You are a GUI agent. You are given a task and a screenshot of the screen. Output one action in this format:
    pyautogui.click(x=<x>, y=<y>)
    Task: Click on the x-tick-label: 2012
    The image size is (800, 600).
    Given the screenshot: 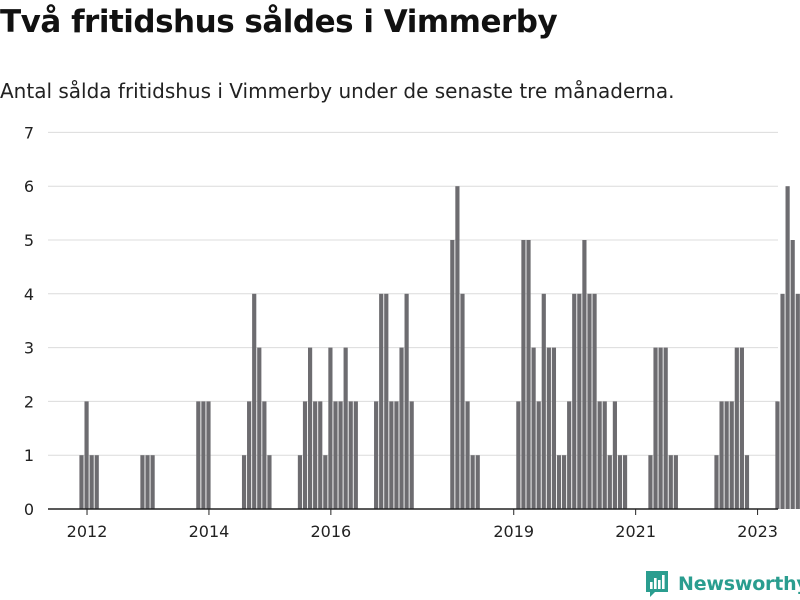 What is the action you would take?
    pyautogui.click(x=87, y=531)
    